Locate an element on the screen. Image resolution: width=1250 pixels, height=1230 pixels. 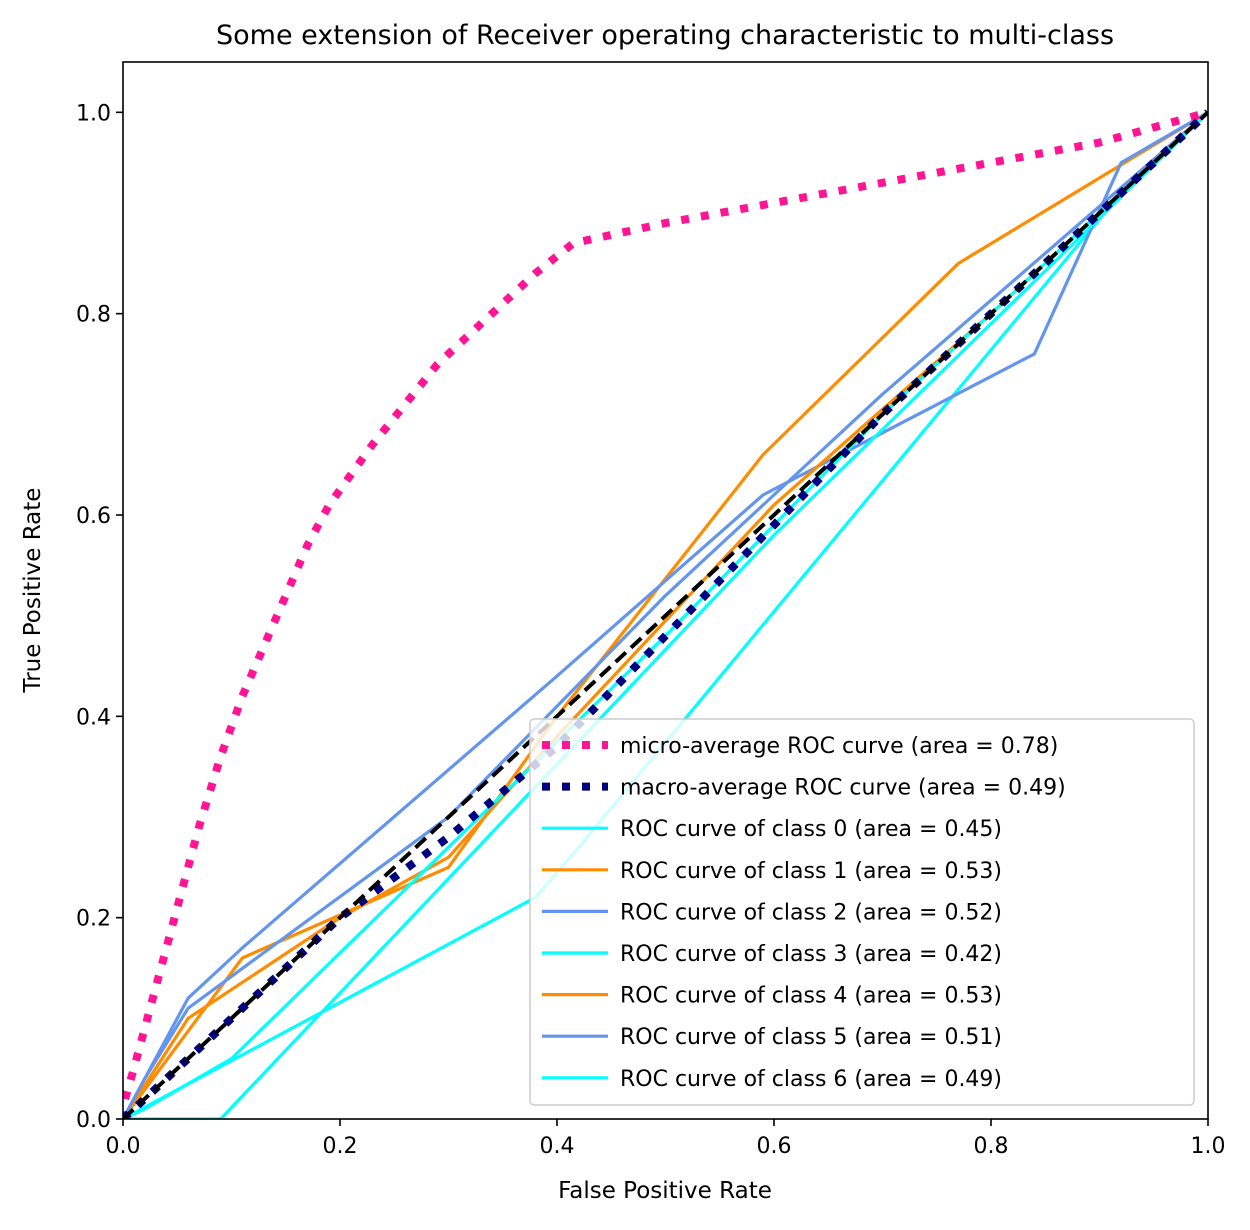
legend-entry-7: ROC curve of class 5 (area = 0.51) is located at coordinates (811, 1037).